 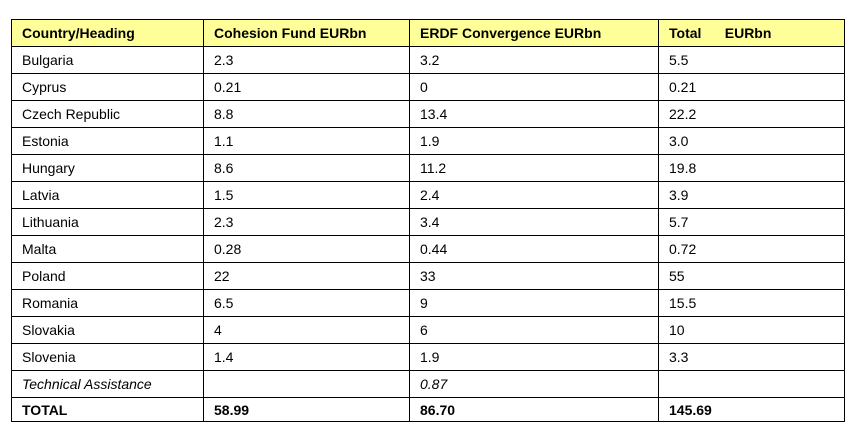 I want to click on table-row: Czech Republic 8.8 13.4 22.2, so click(x=428, y=114).